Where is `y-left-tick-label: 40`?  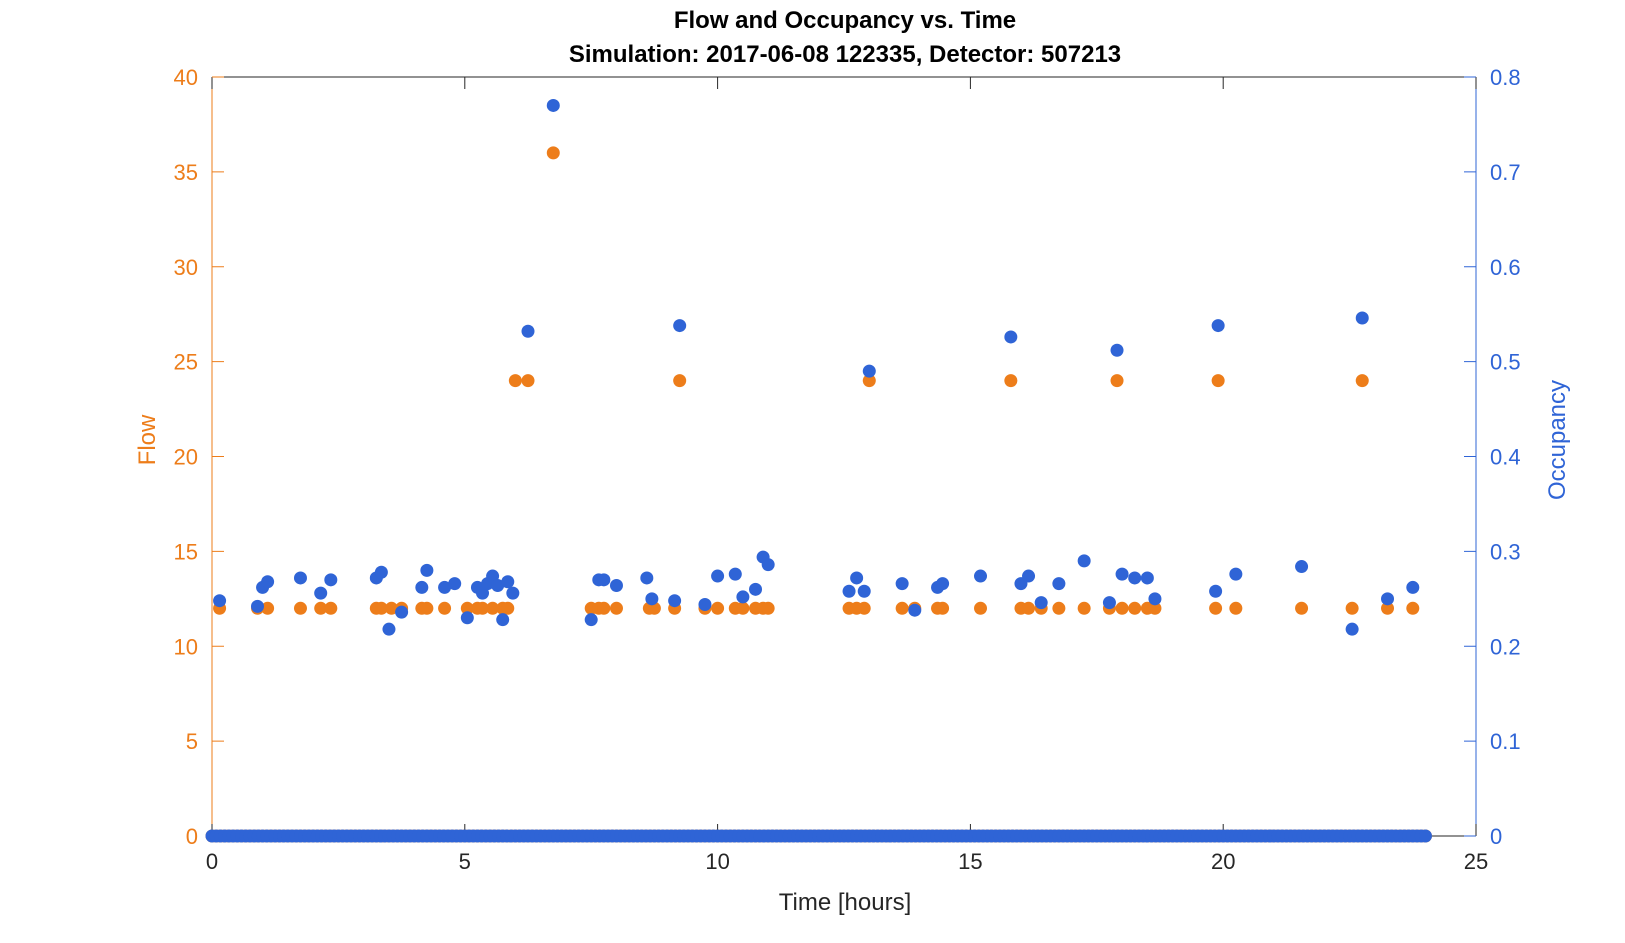
y-left-tick-label: 40 is located at coordinates (186, 77).